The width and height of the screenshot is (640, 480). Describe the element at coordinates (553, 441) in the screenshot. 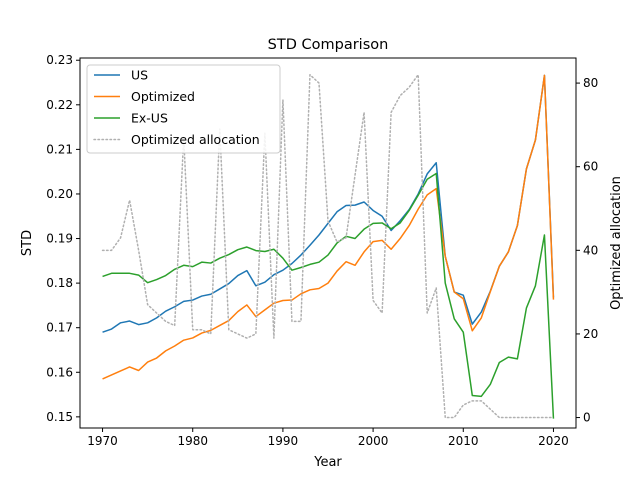

I see `x-tick-label: 2020` at that location.